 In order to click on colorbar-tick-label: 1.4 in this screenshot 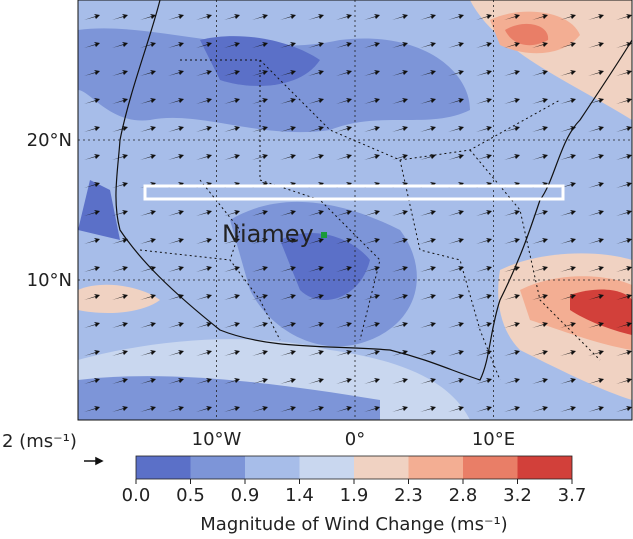, I will do `click(299, 495)`.